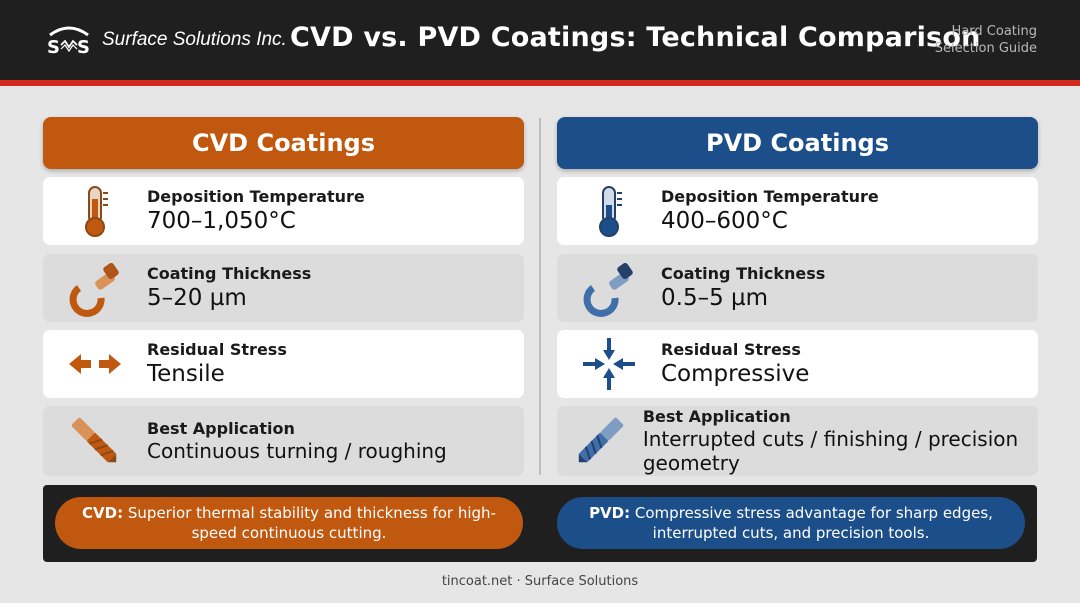 The width and height of the screenshot is (1080, 603). I want to click on pvd-summary-prefix: PVD:, so click(610, 513).